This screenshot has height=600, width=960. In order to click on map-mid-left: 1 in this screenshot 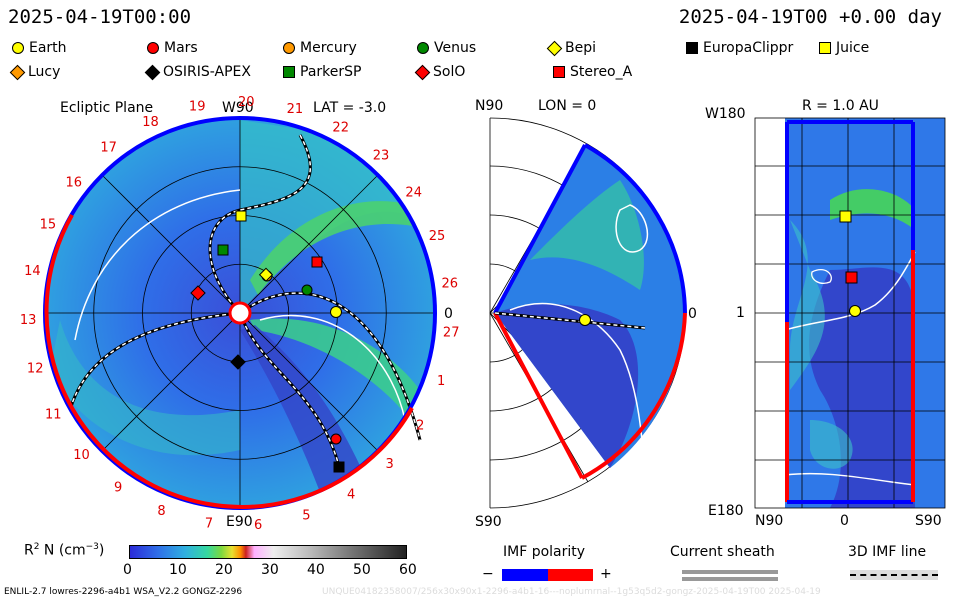, I will do `click(740, 313)`.